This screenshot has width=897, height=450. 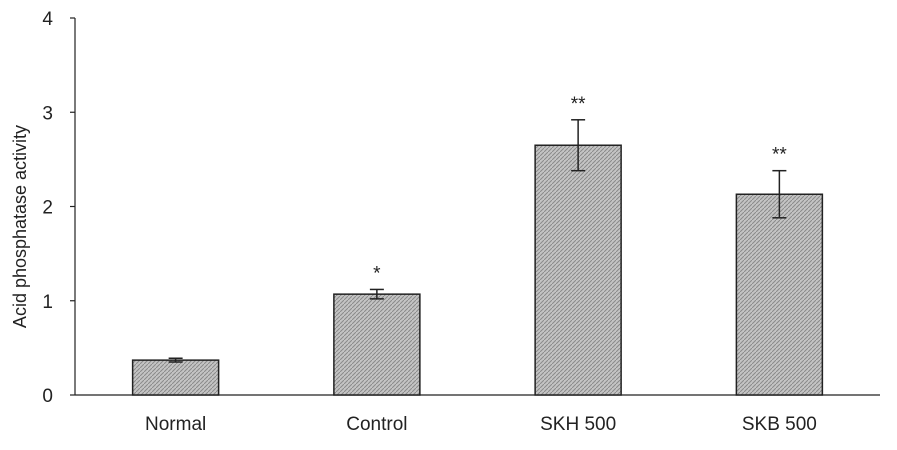 What do you see at coordinates (578, 424) in the screenshot?
I see `x-tick-label: SKH 500` at bounding box center [578, 424].